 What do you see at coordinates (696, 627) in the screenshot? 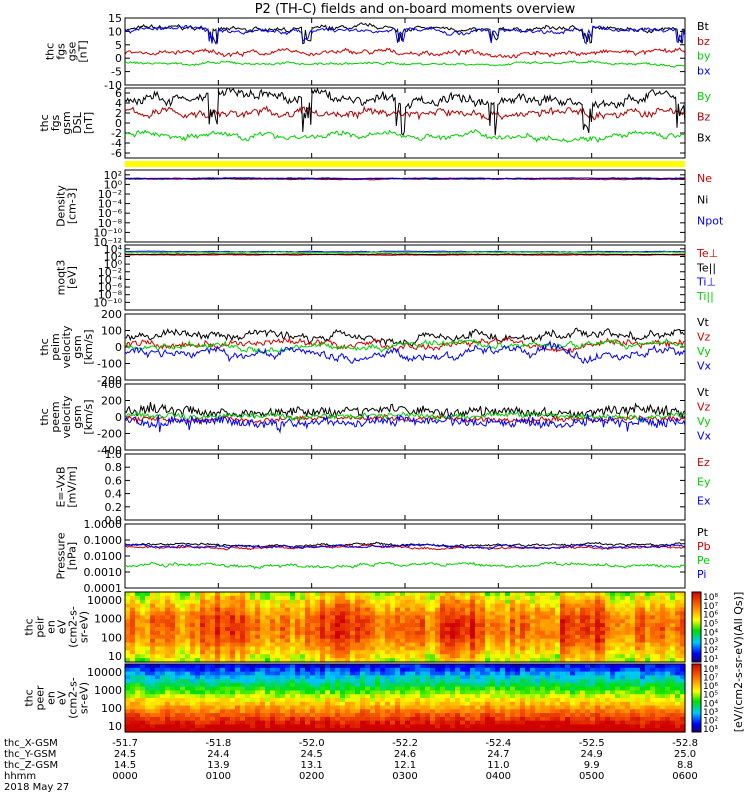
I see `colorbar` at bounding box center [696, 627].